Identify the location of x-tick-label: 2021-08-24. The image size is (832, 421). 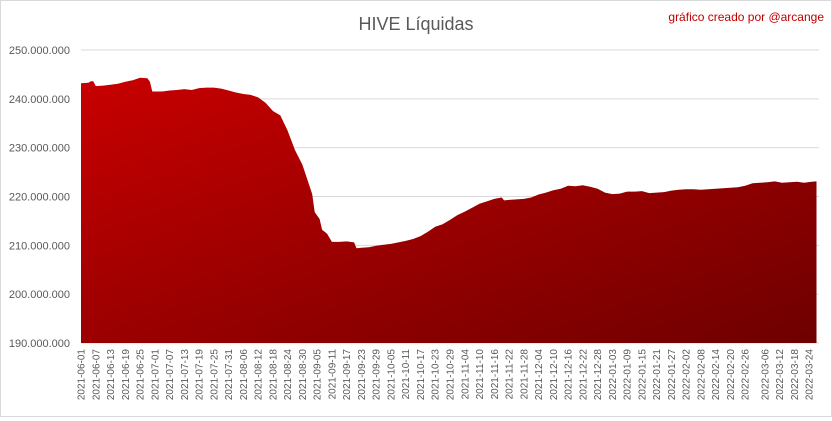
(288, 375).